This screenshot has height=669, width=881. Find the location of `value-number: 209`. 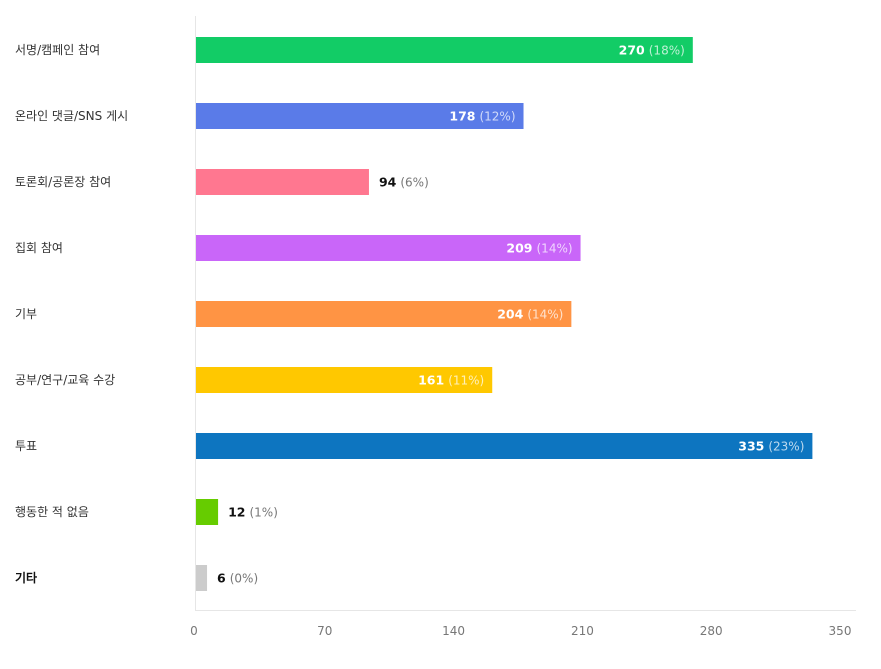

value-number: 209 is located at coordinates (519, 248).